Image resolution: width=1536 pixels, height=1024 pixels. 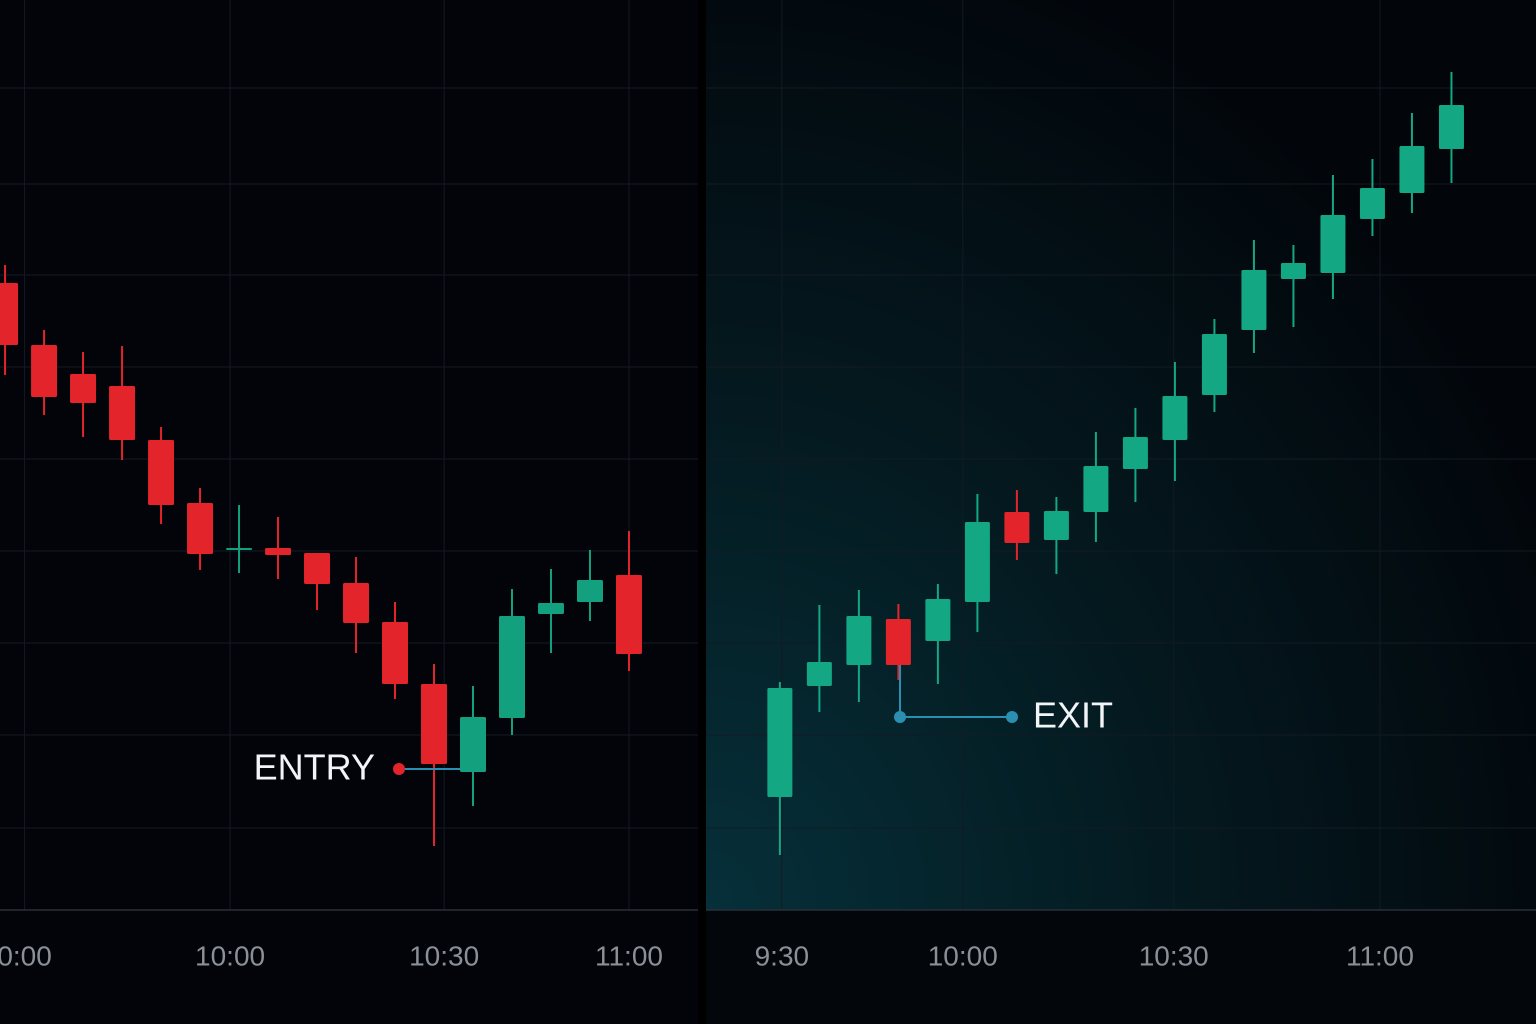 I want to click on divider, so click(x=702, y=512).